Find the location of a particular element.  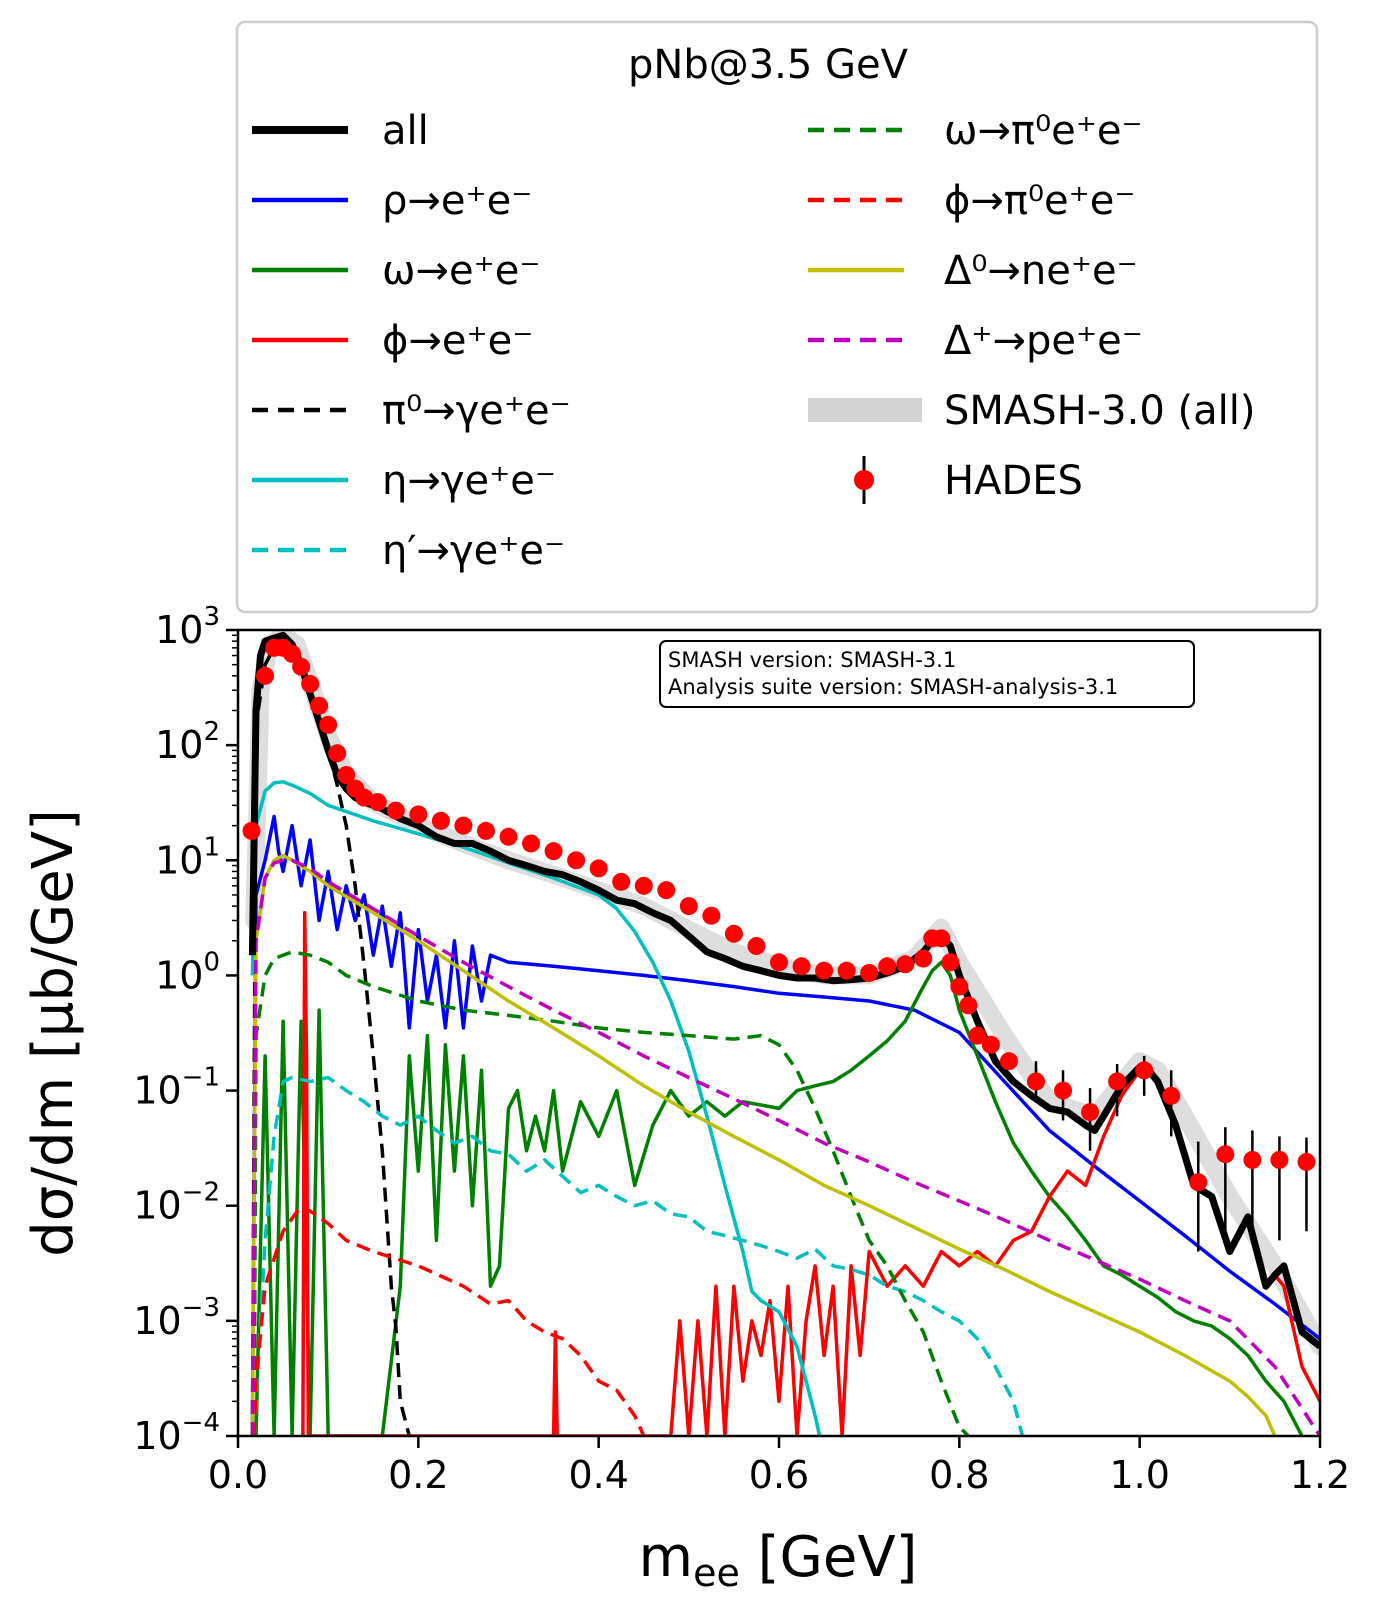

y-tick-label: 10³ is located at coordinates (187, 627).